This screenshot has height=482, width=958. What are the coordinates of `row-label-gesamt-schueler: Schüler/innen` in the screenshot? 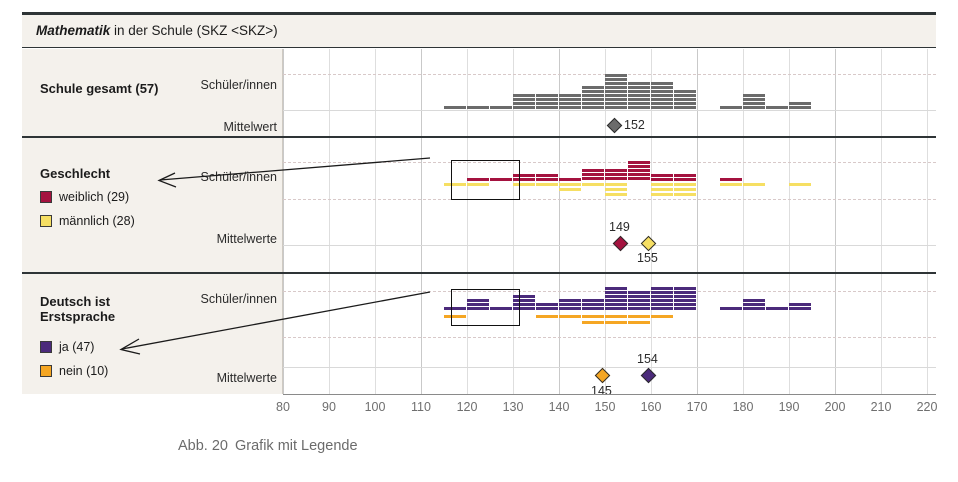 It's located at (238, 85).